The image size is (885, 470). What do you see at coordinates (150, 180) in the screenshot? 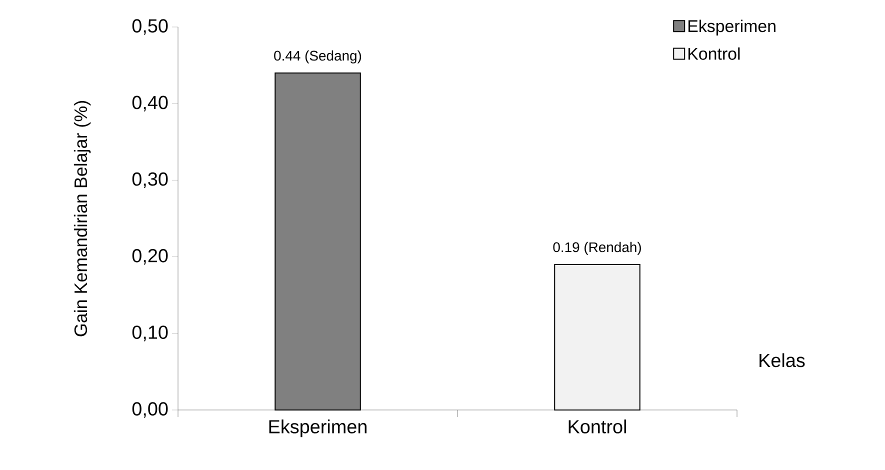
I see `y-tick-label: 0,30` at bounding box center [150, 180].